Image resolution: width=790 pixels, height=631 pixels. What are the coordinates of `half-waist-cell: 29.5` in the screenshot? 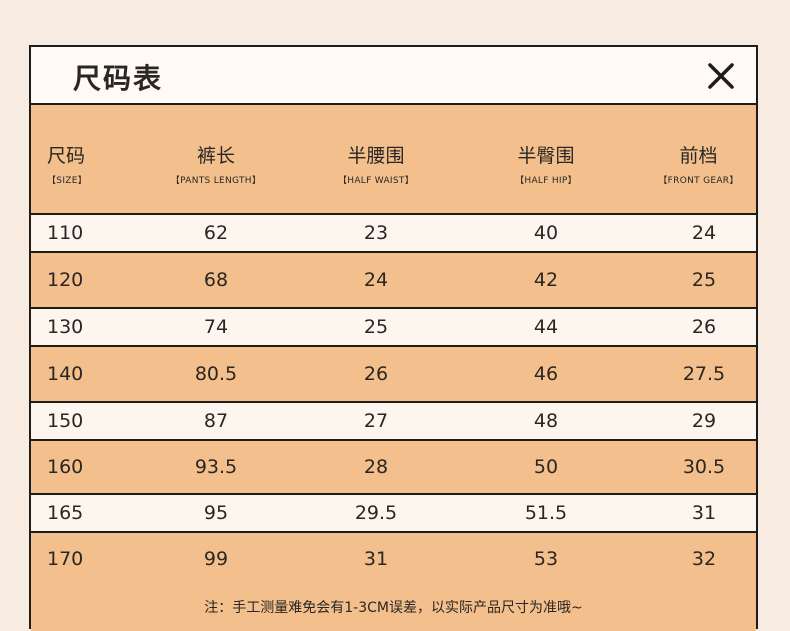 It's located at (376, 513).